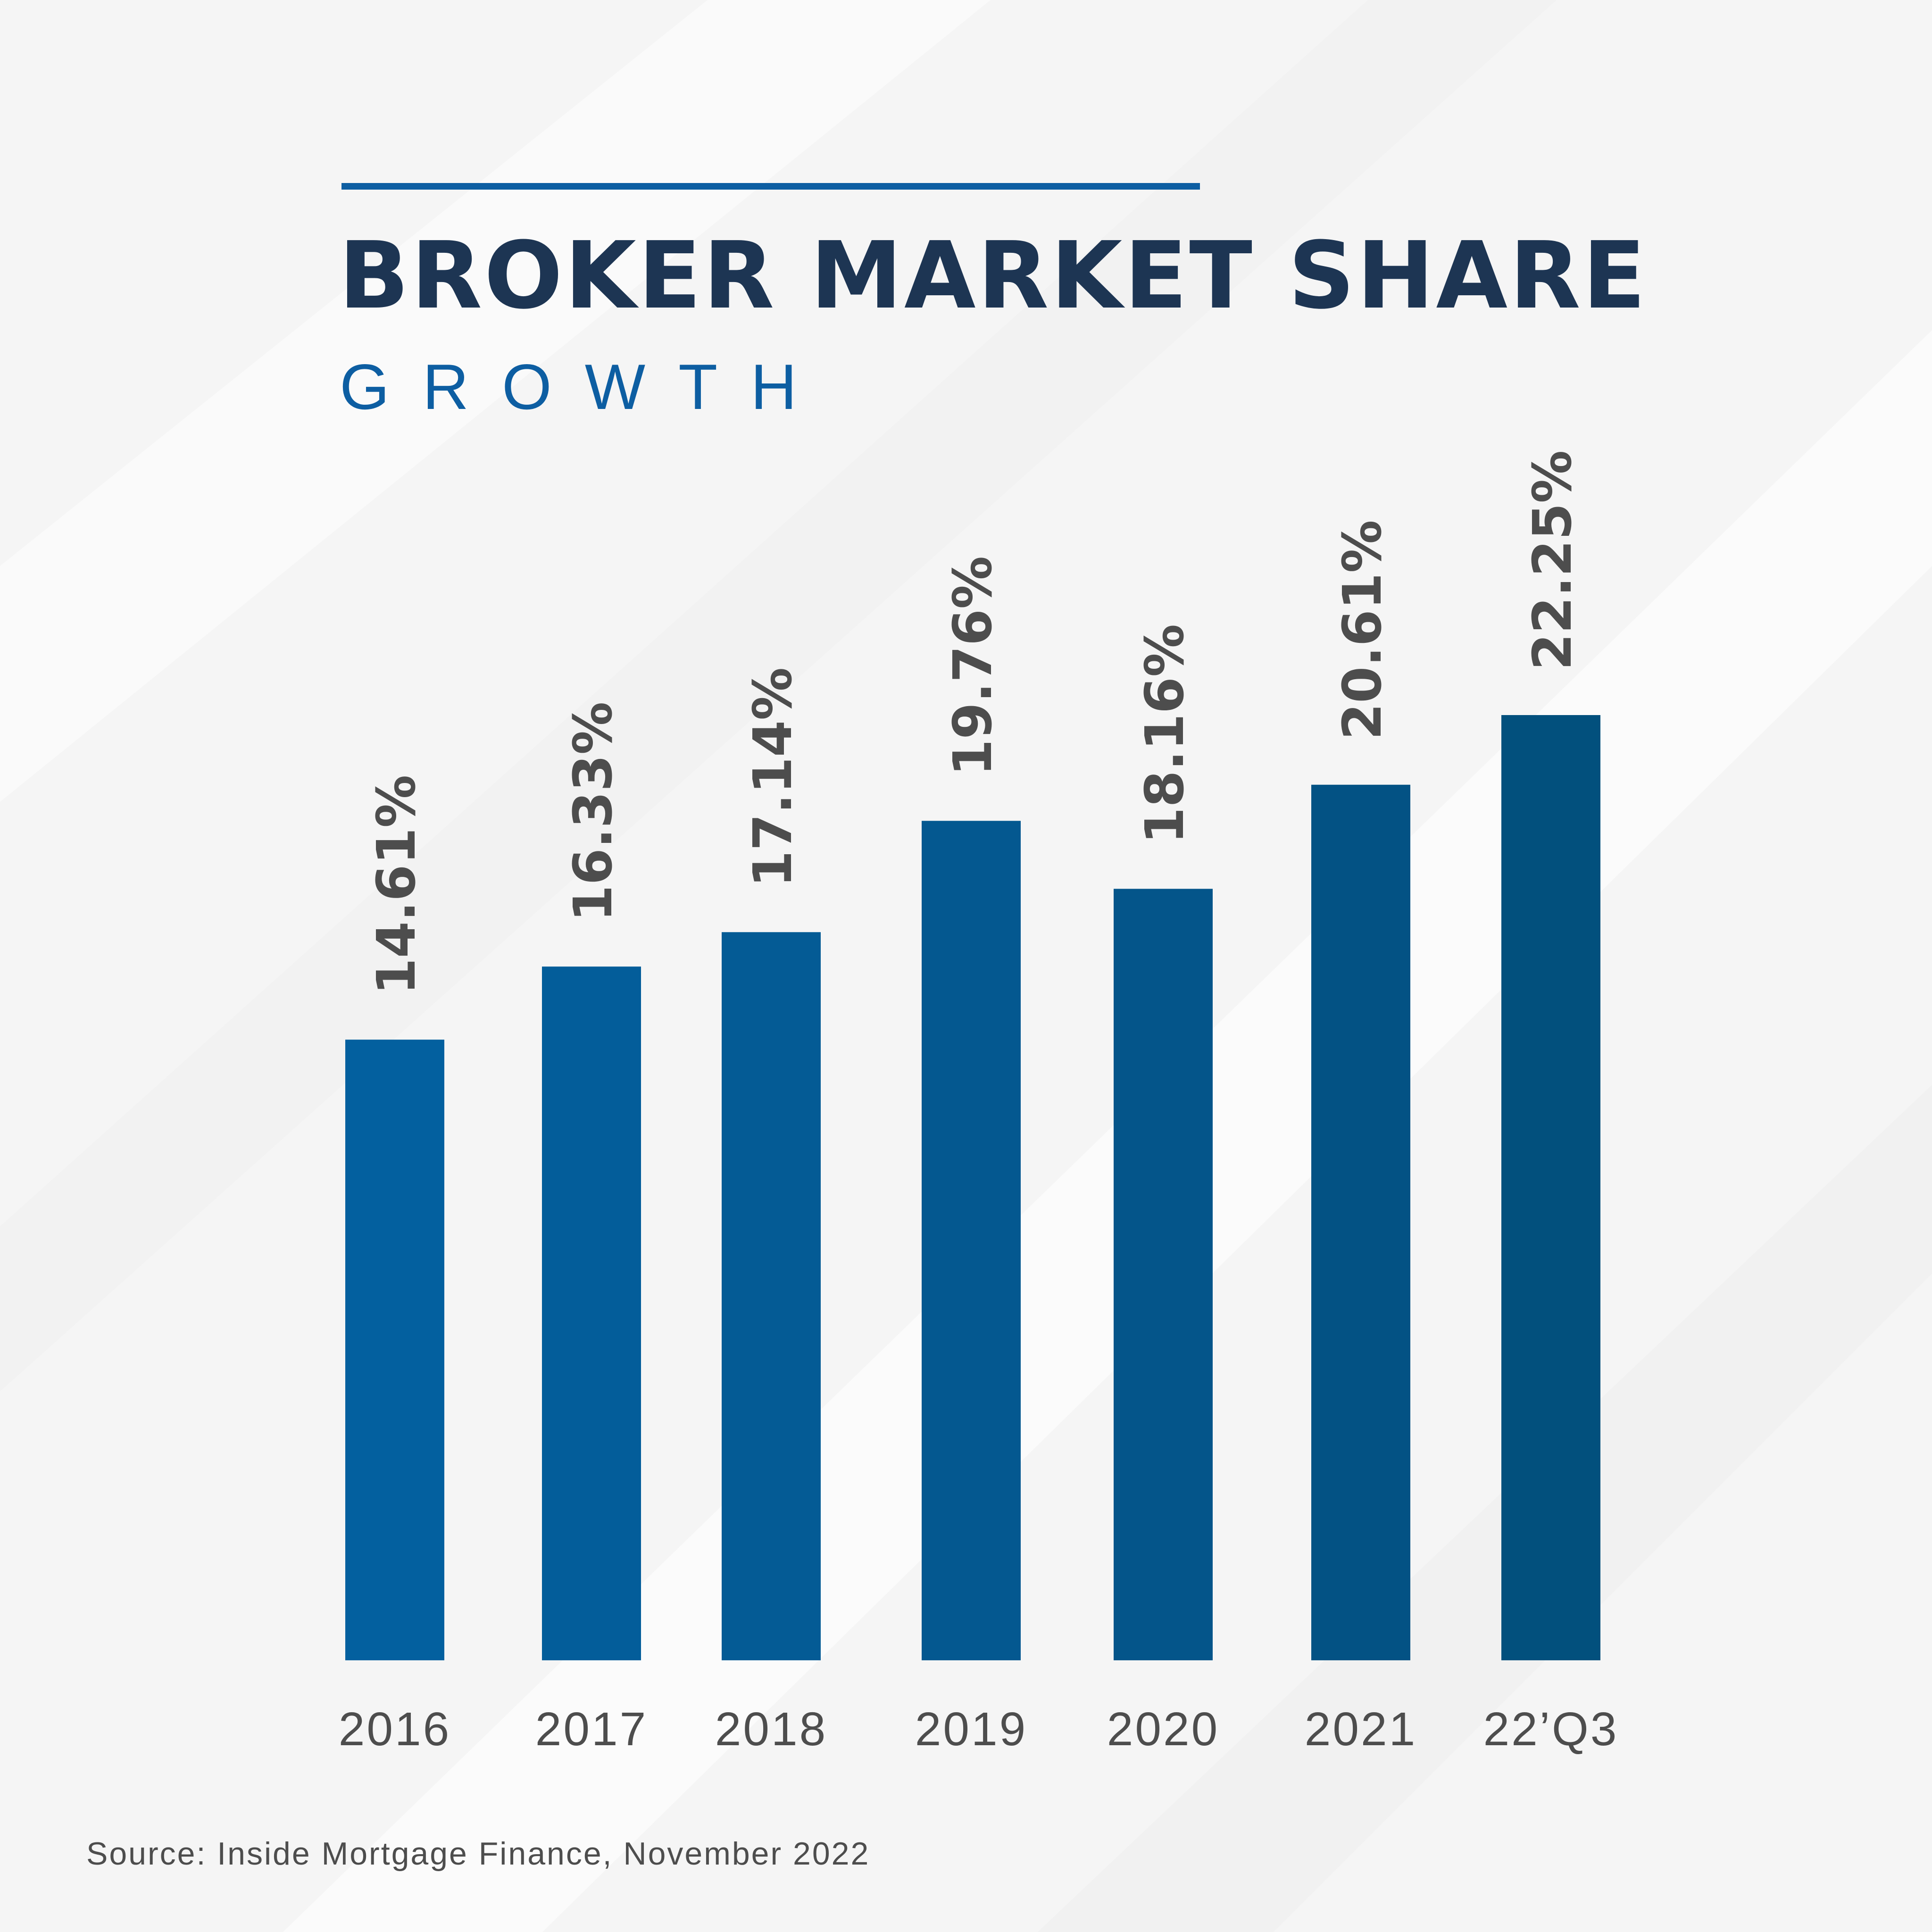 The image size is (1932, 1932). What do you see at coordinates (773, 777) in the screenshot?
I see `data-label-2018: 17.14%` at bounding box center [773, 777].